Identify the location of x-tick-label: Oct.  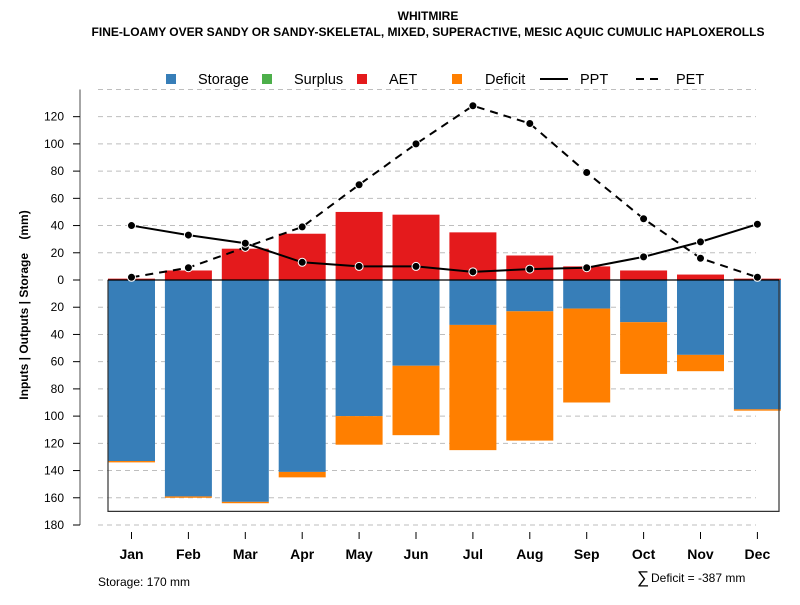
(644, 554).